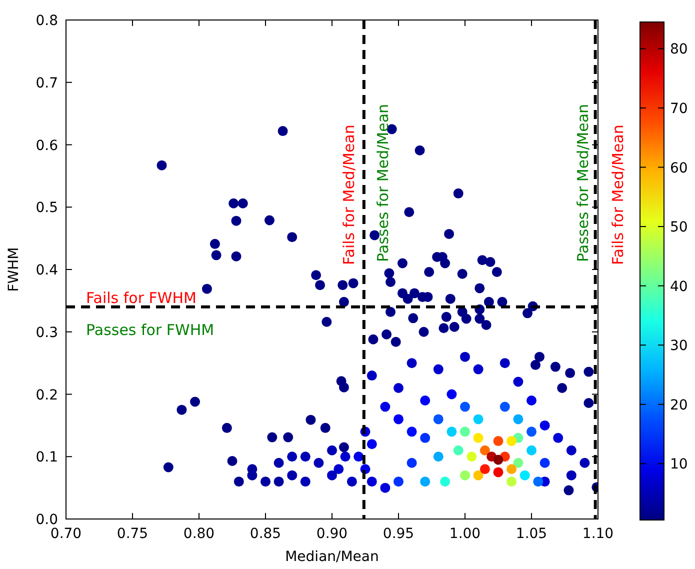  What do you see at coordinates (47, 270) in the screenshot?
I see `y-tick-label: 0.4` at bounding box center [47, 270].